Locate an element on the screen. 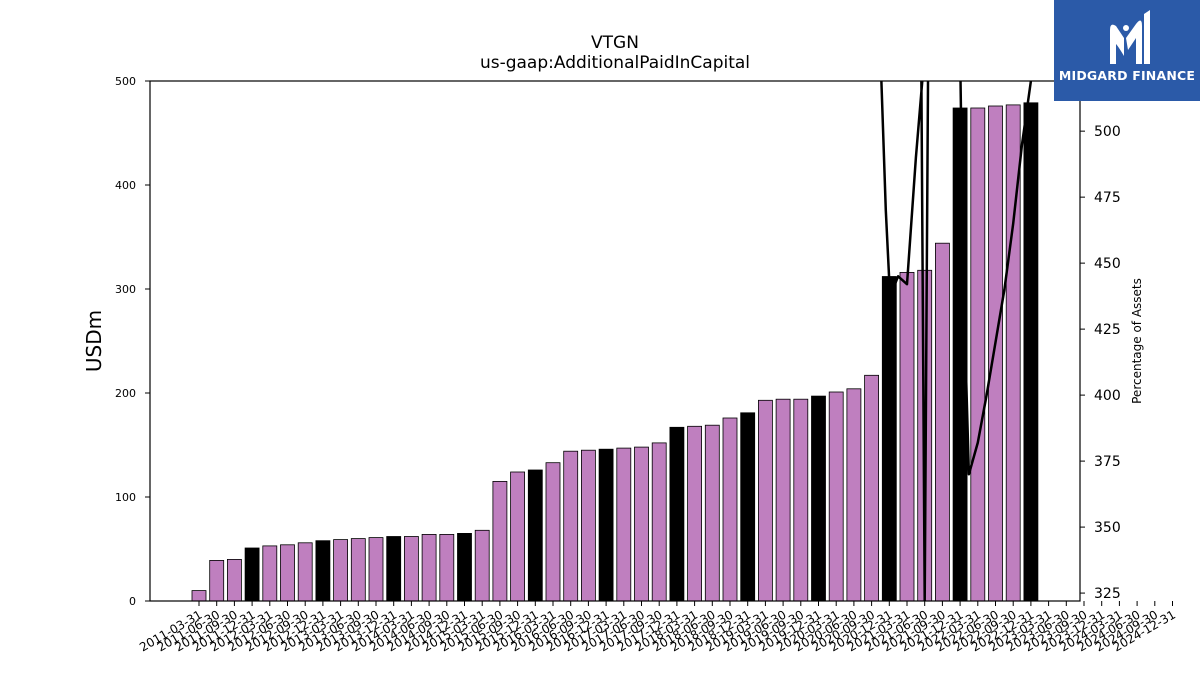 This screenshot has height=675, width=1200. y-right-tick-label: 400 is located at coordinates (1107, 396).